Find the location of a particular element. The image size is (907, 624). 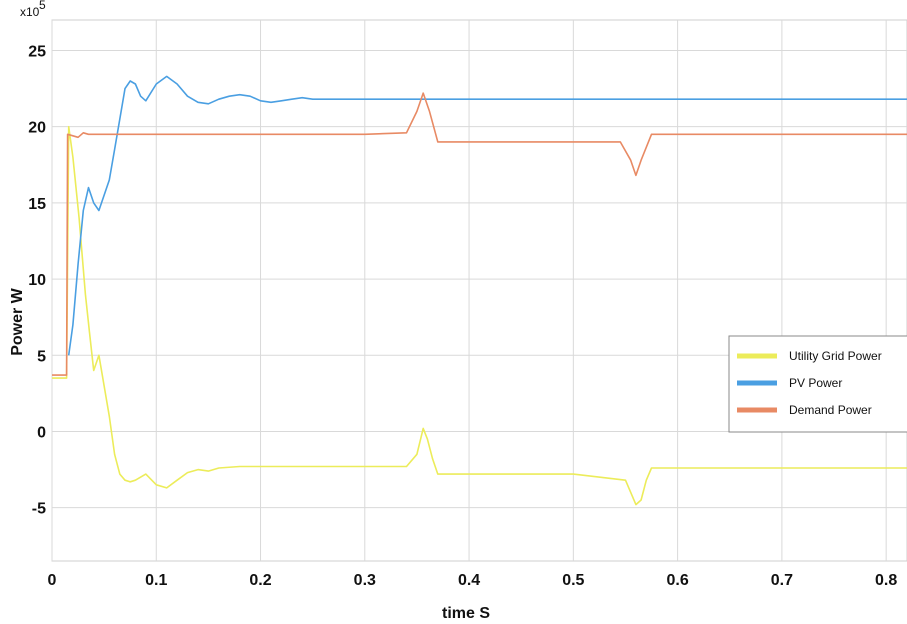

legend-label-pv-power: PV Power is located at coordinates (815, 383).